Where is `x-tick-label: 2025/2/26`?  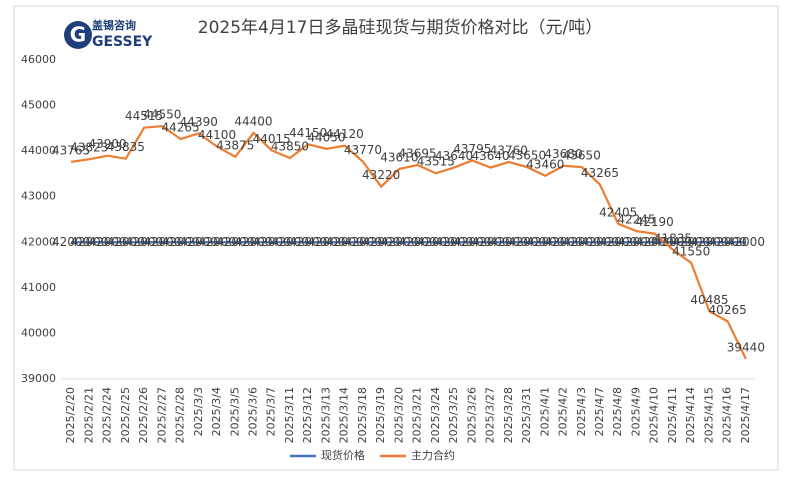
x-tick-label: 2025/2/26 is located at coordinates (143, 415).